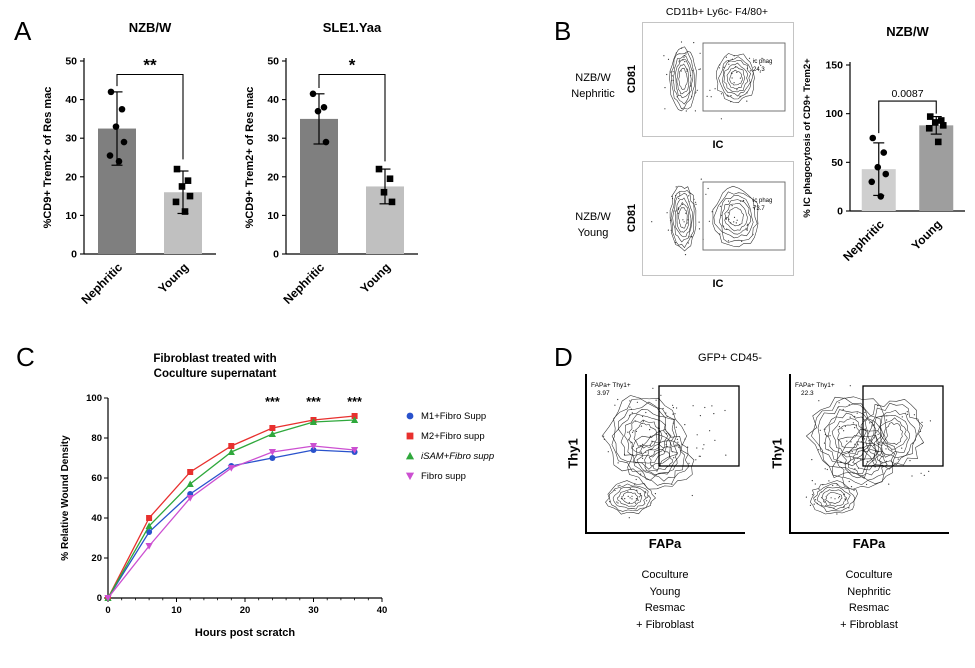 This screenshot has width=975, height=668. What do you see at coordinates (665, 600) in the screenshot?
I see `d-caption-young: Coculture Young Resmac + Fibroblast` at bounding box center [665, 600].